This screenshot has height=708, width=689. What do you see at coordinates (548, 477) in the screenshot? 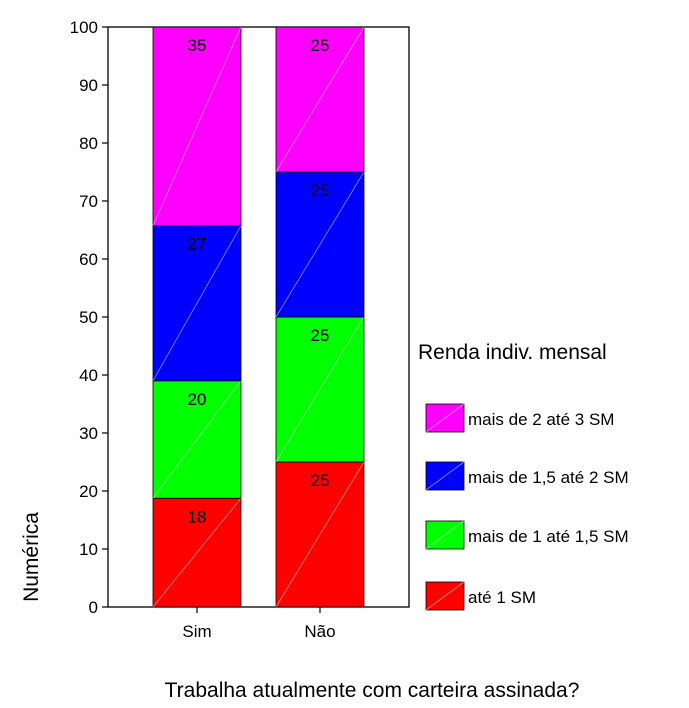
I see `legend-label: mais de 1,5 até 2 SM` at bounding box center [548, 477].